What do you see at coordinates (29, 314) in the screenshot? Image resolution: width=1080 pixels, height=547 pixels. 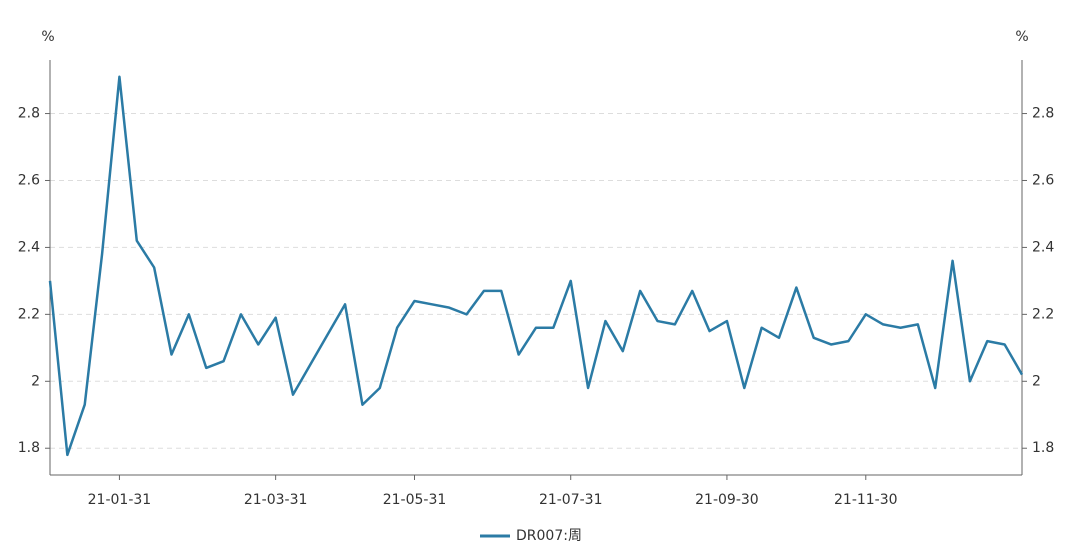 I see `y-tick-label: 2.2` at bounding box center [29, 314].